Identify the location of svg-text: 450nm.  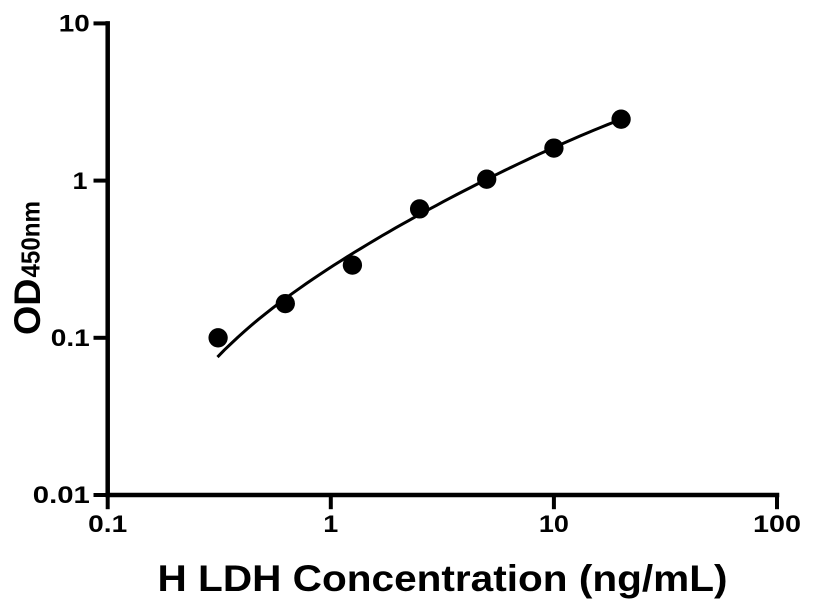
(31, 239).